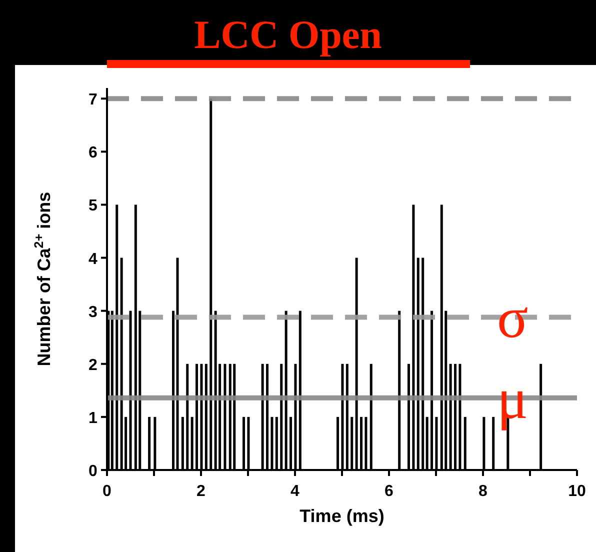 This screenshot has height=552, width=596. Describe the element at coordinates (295, 491) in the screenshot. I see `x-tick-label: 4` at that location.